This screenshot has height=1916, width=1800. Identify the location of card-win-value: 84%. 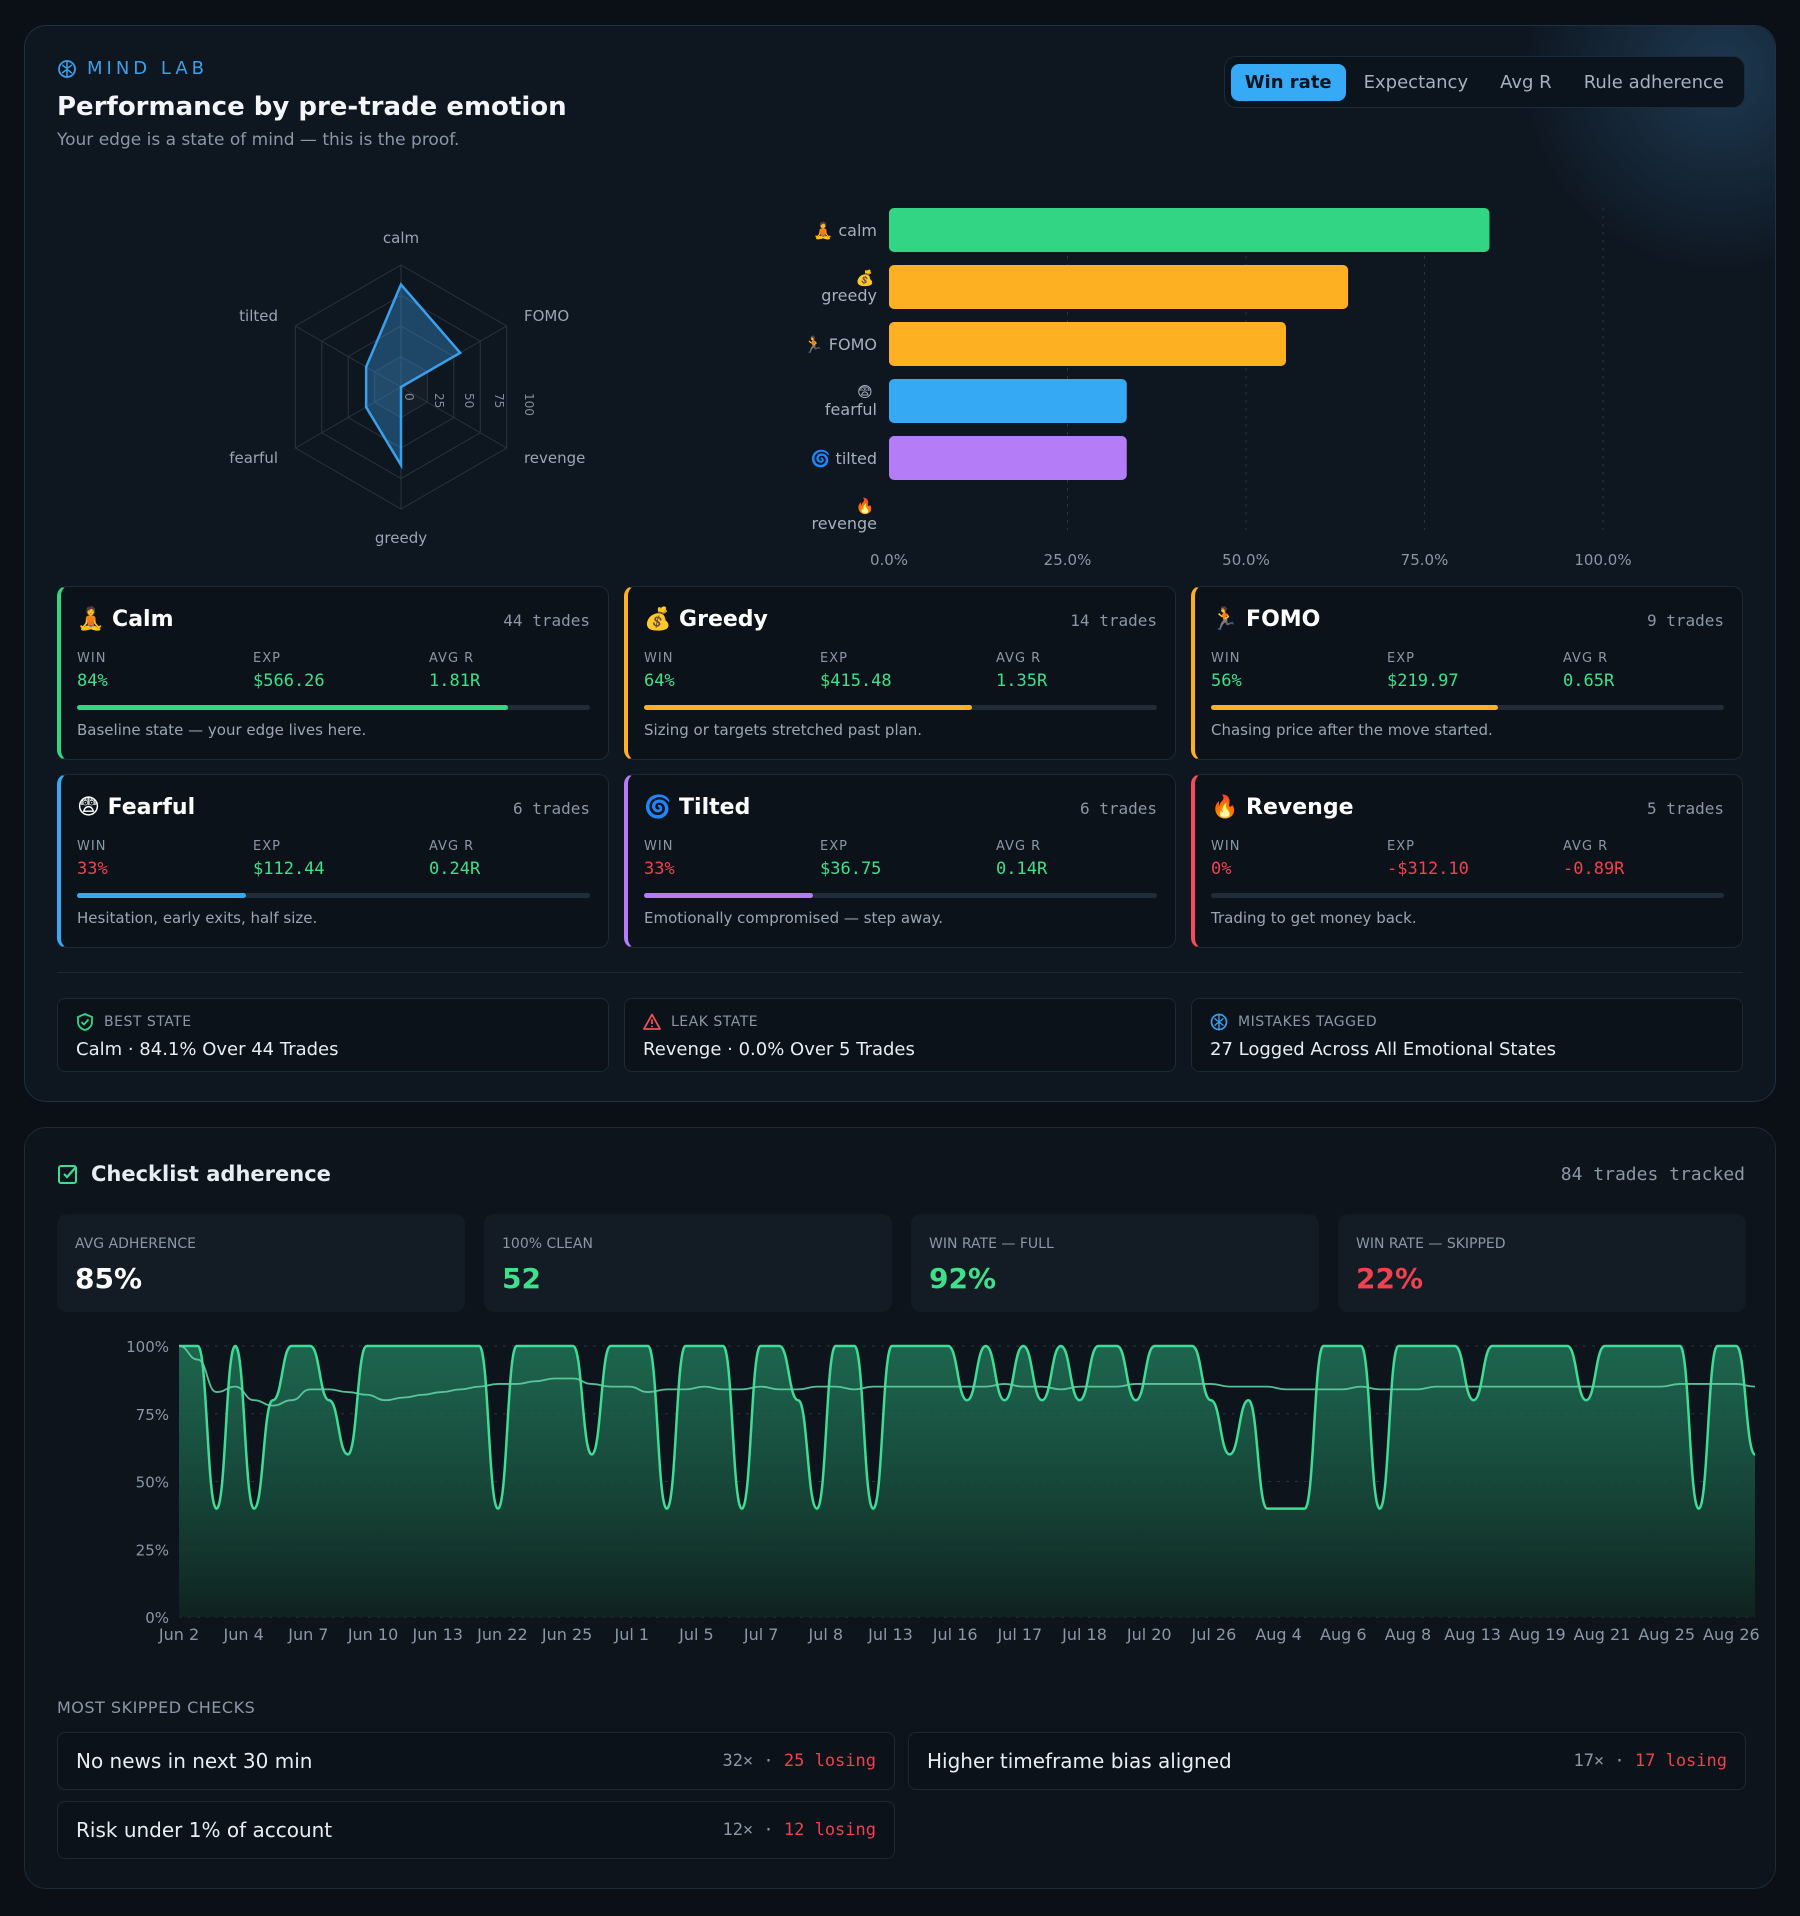
(92, 681).